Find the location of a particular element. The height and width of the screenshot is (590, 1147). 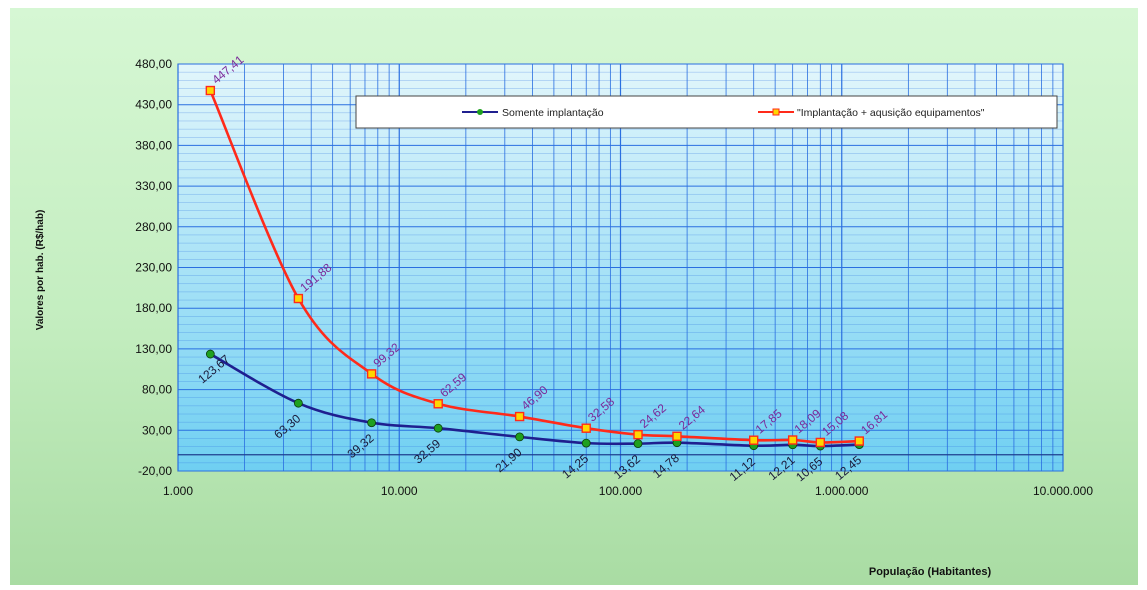

x-tick-label: 10.000.000 is located at coordinates (1063, 491).